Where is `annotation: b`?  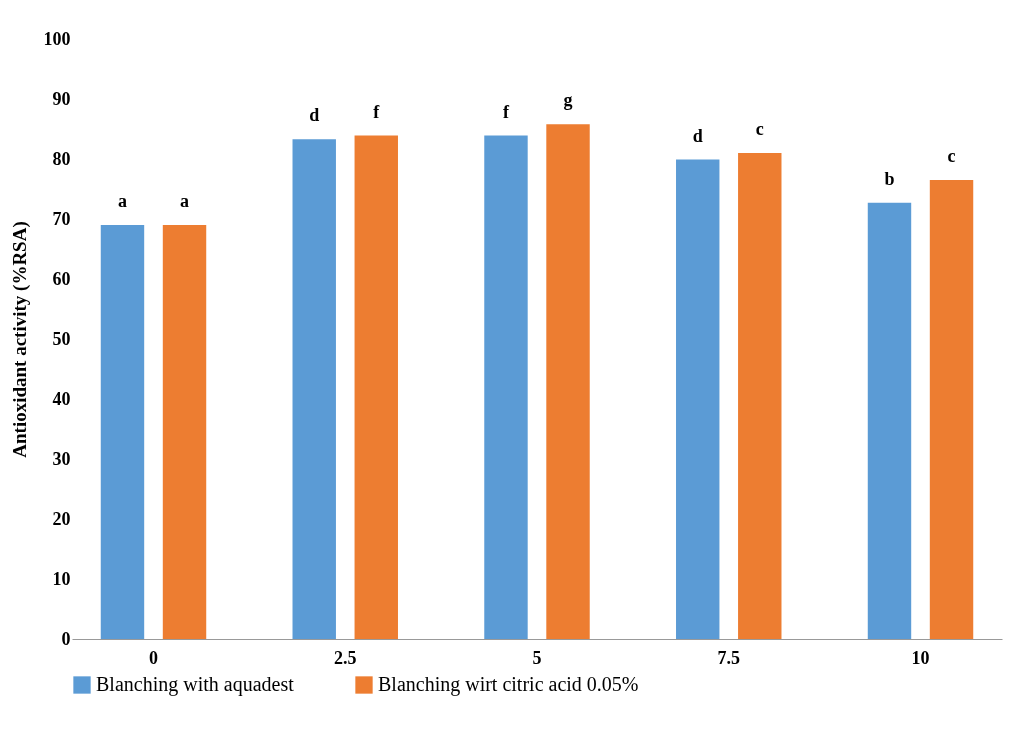
annotation: b is located at coordinates (889, 178).